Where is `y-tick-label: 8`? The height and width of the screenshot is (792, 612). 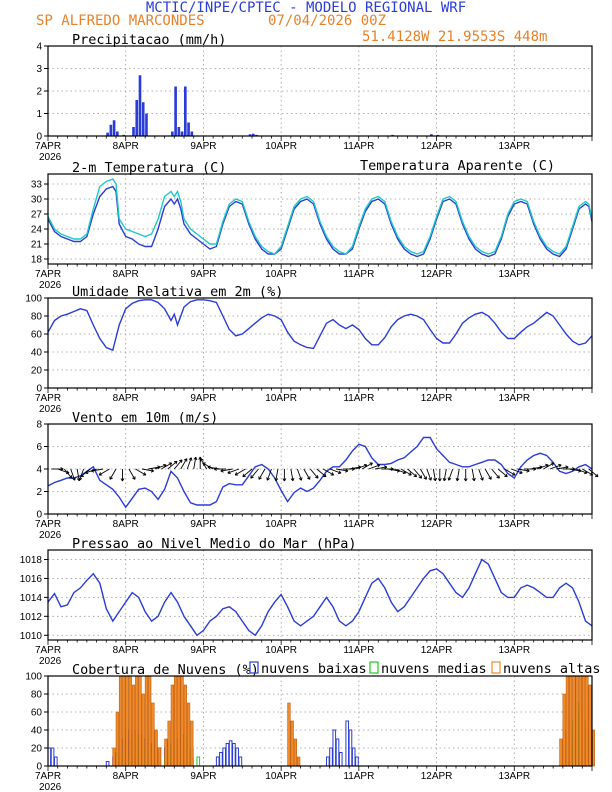
y-tick-label: 8 is located at coordinates (39, 425).